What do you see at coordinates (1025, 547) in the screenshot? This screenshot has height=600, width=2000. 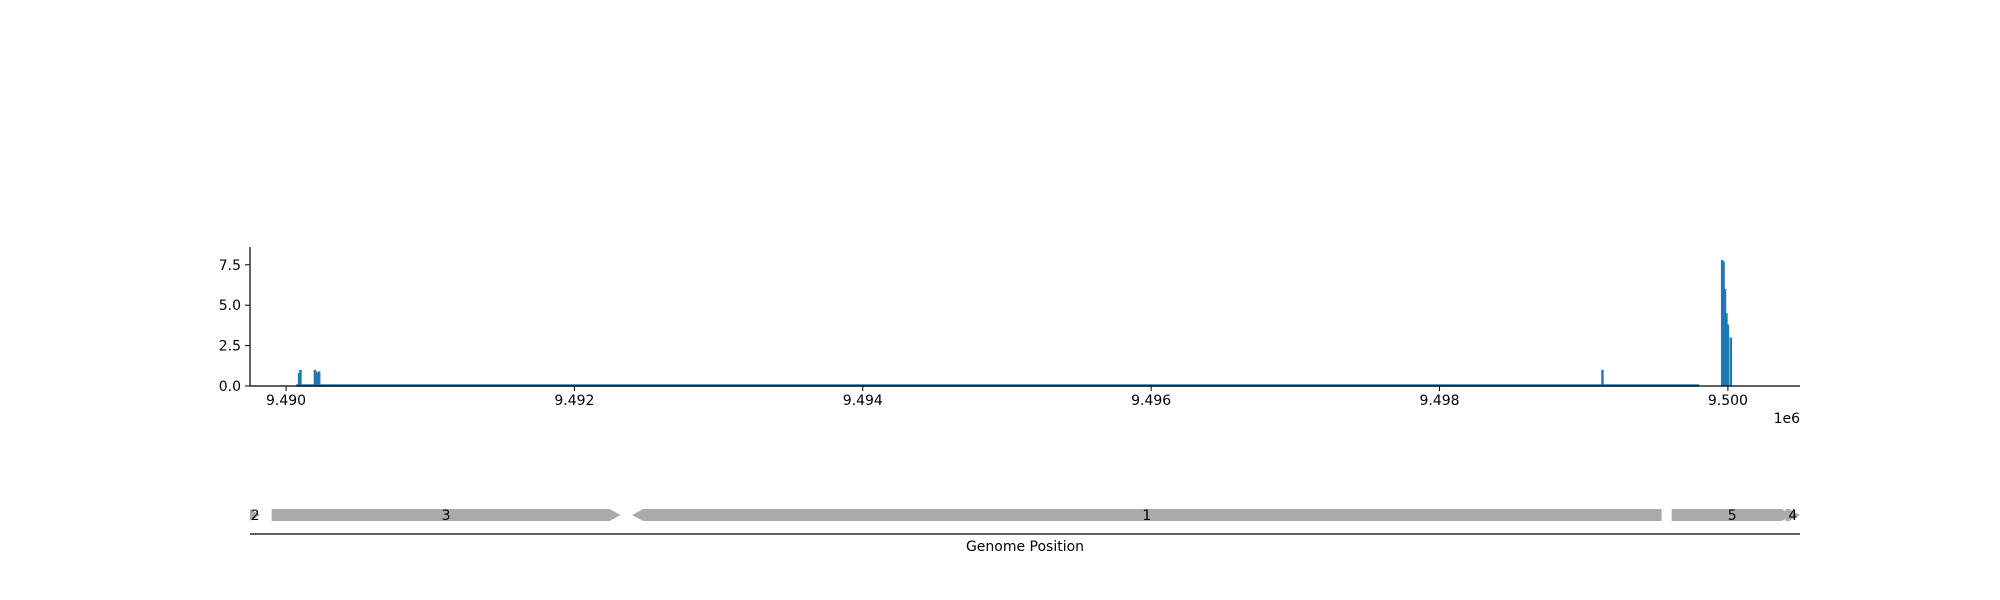 I see `gene-track-xlabel: Genome Position` at bounding box center [1025, 547].